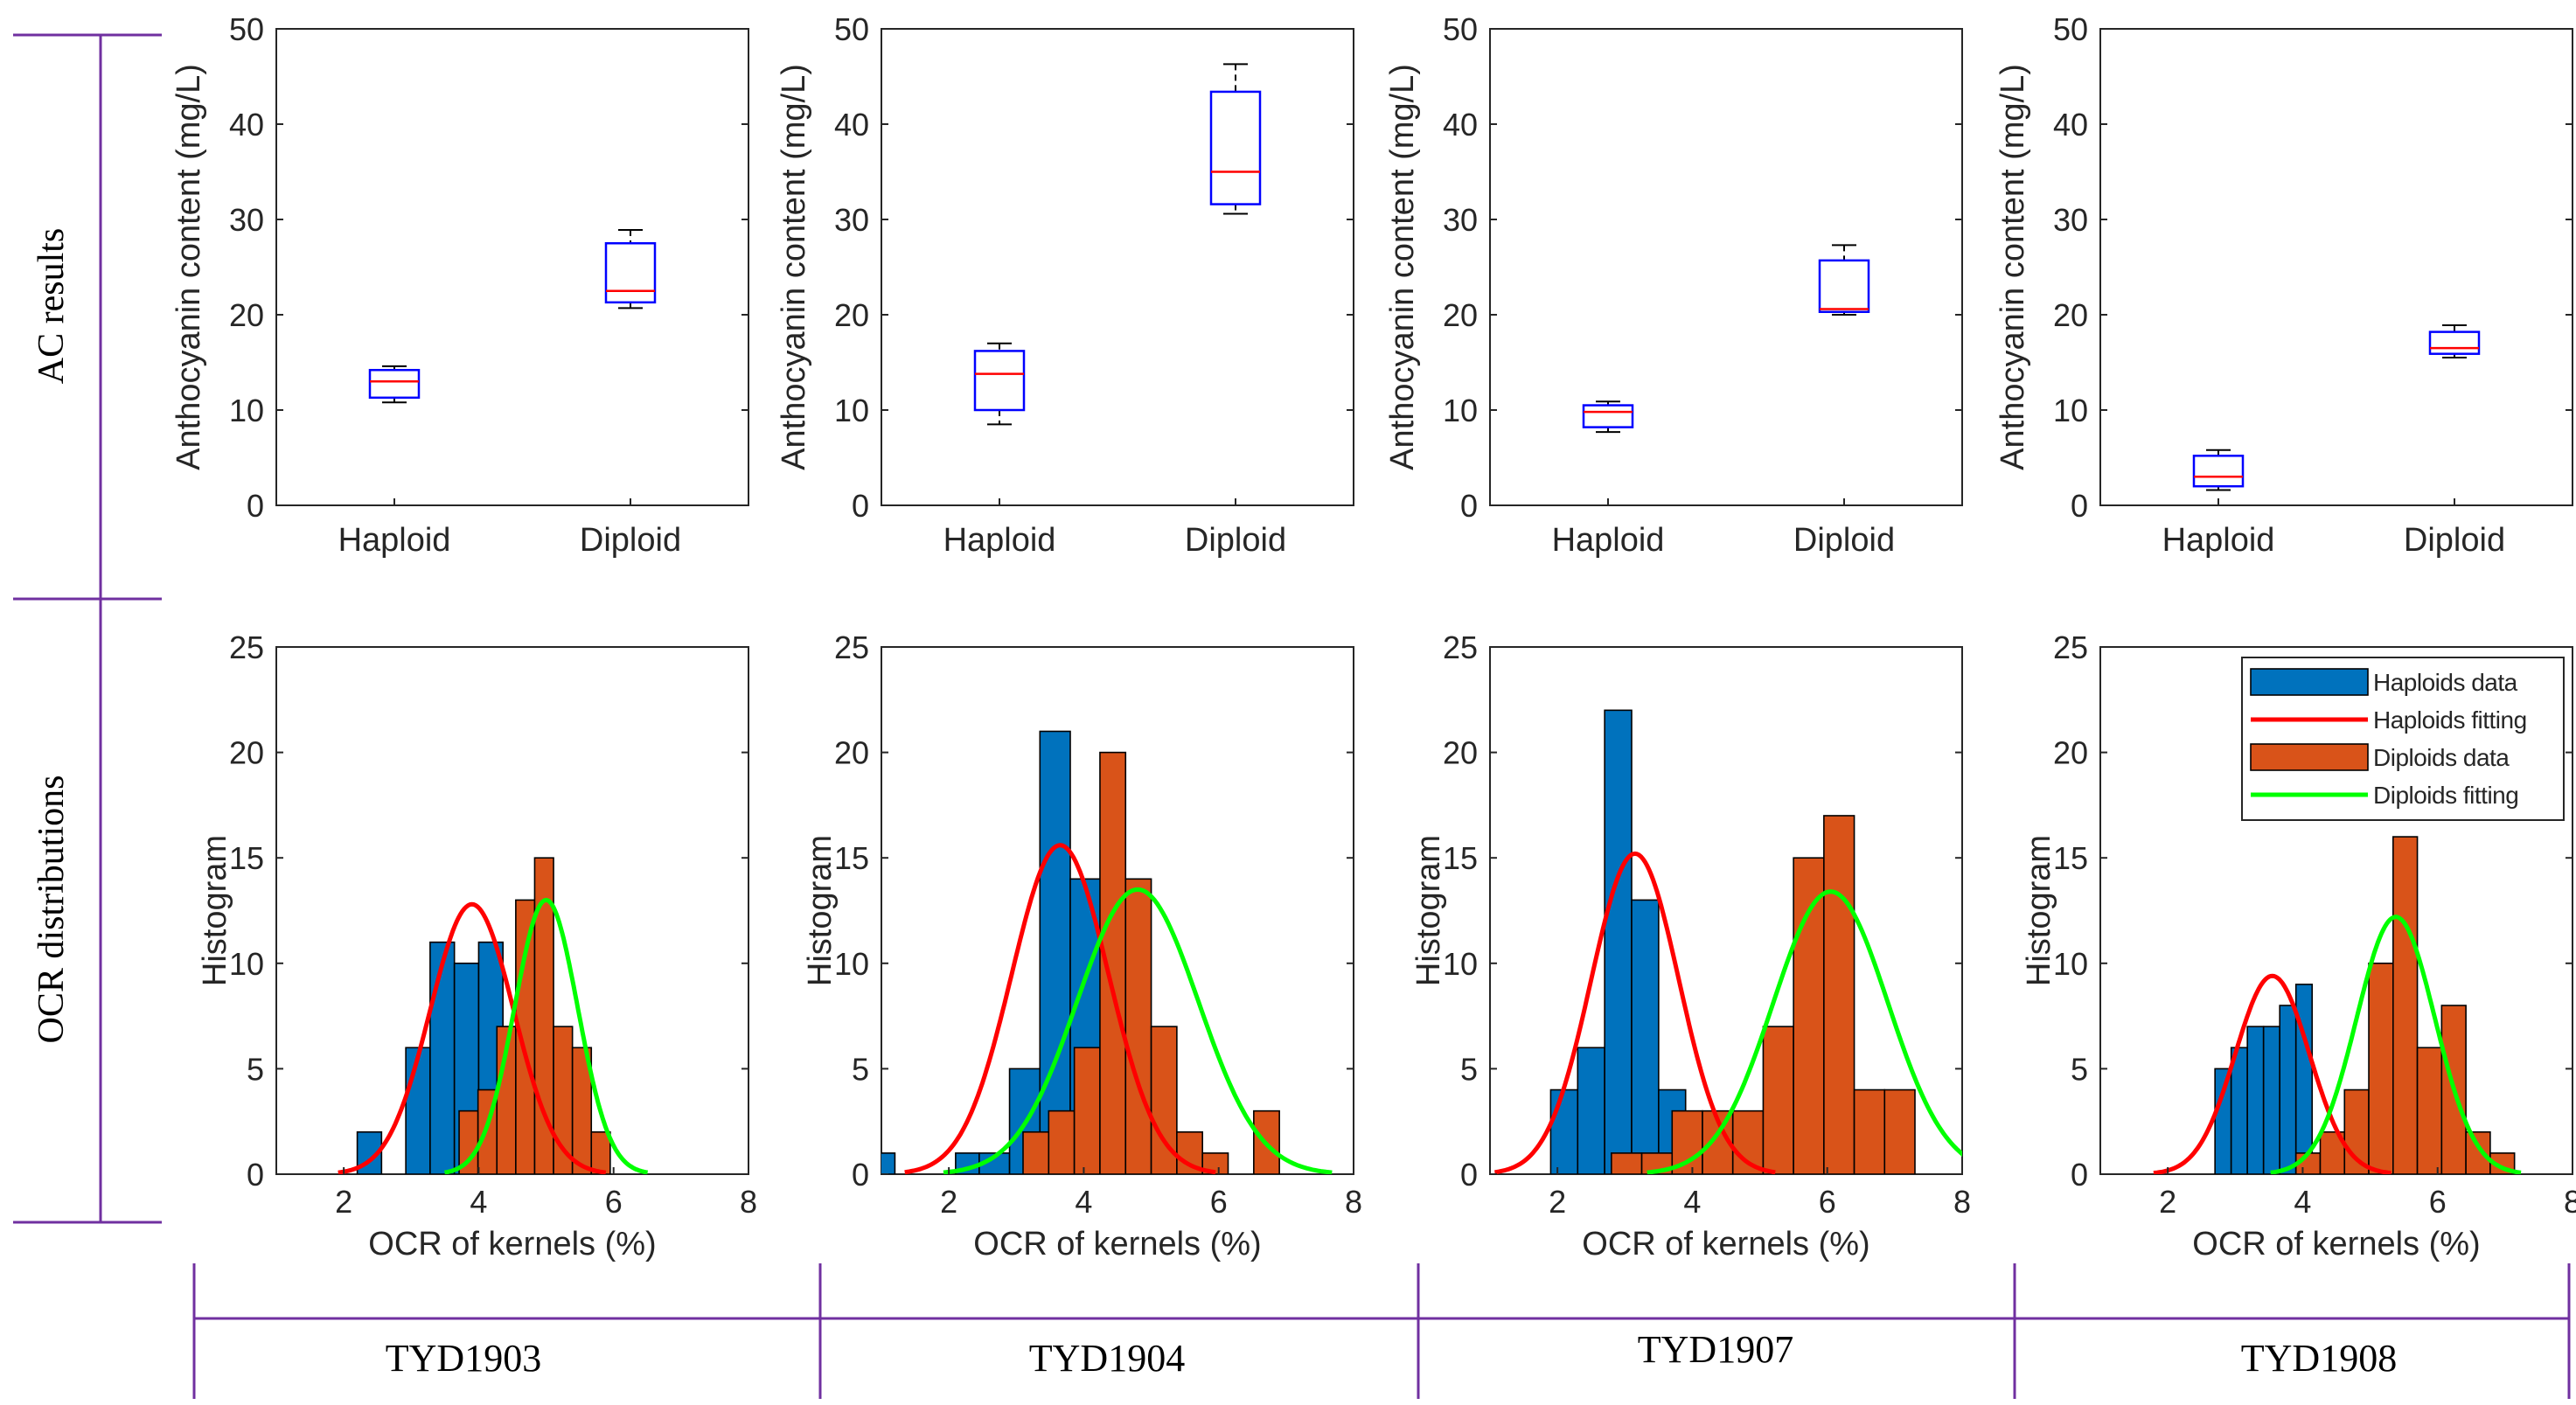 The height and width of the screenshot is (1405, 2576). What do you see at coordinates (2319, 1359) in the screenshot?
I see `group-label-tyd1908: TYD1908` at bounding box center [2319, 1359].